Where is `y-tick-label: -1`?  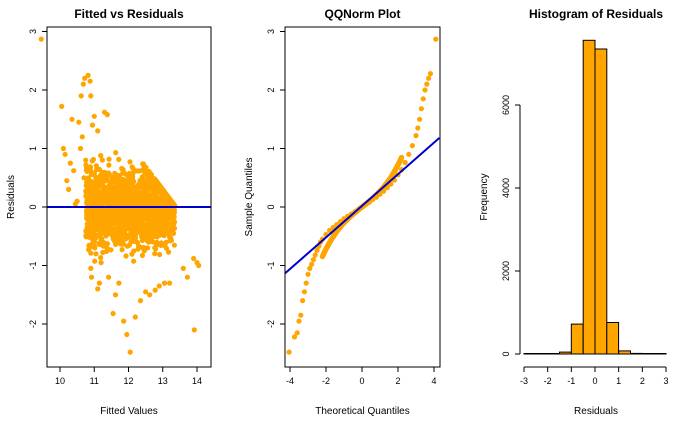 y-tick-label: -1 is located at coordinates (271, 265).